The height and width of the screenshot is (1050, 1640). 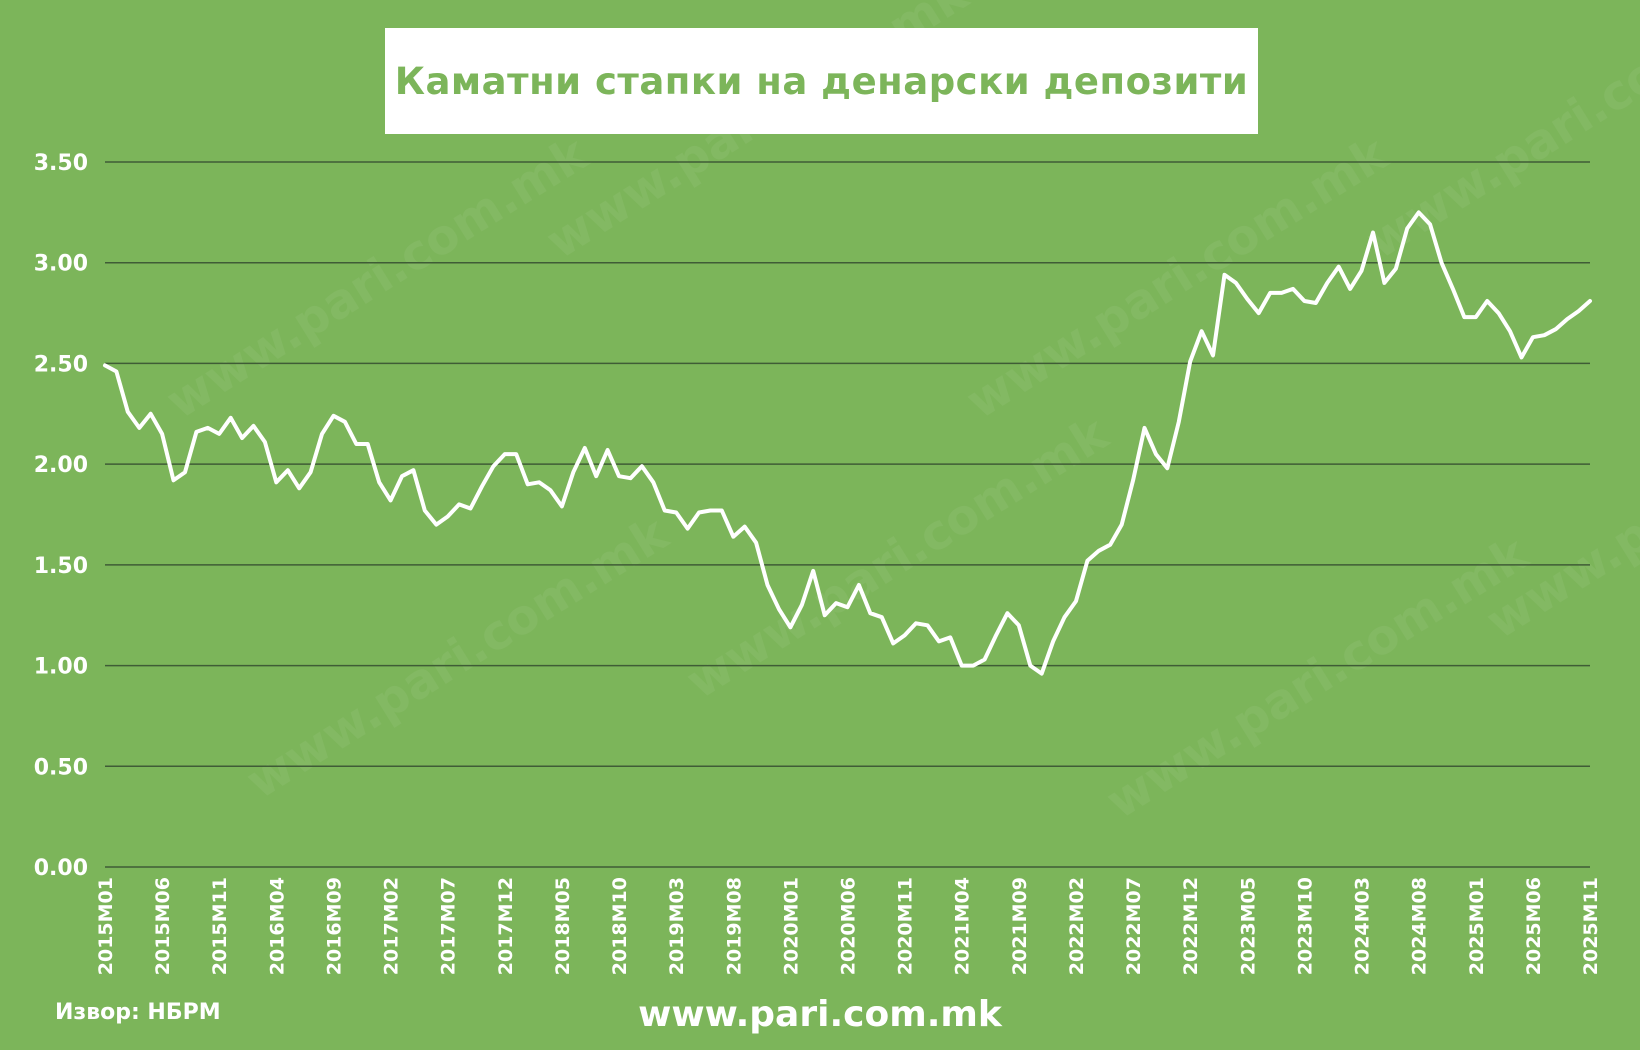 What do you see at coordinates (61, 516) in the screenshot?
I see `y-axis-ticks: 0.00 0.50 1.00 1.50 2.00 2.50 3.00 3.50` at bounding box center [61, 516].